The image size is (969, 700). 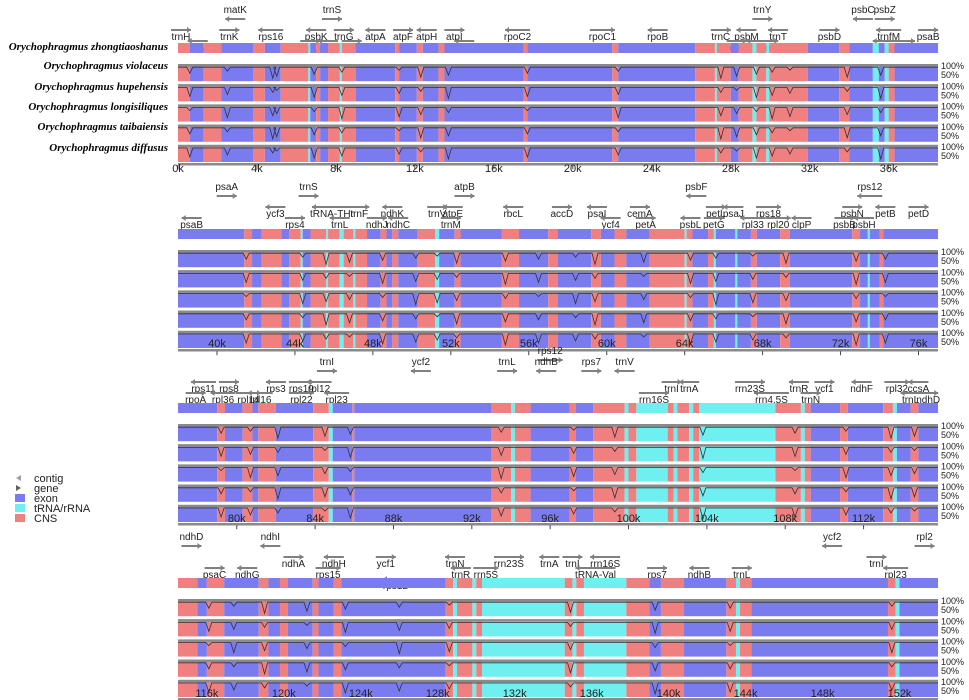 What do you see at coordinates (771, 400) in the screenshot?
I see `gene-label: rrn4.5S` at bounding box center [771, 400].